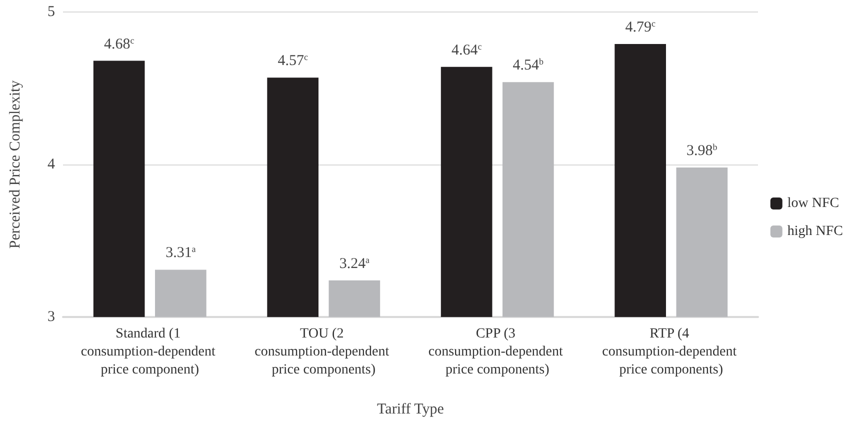 The image size is (858, 435). What do you see at coordinates (51, 12) in the screenshot?
I see `y-tick-label: 5` at bounding box center [51, 12].